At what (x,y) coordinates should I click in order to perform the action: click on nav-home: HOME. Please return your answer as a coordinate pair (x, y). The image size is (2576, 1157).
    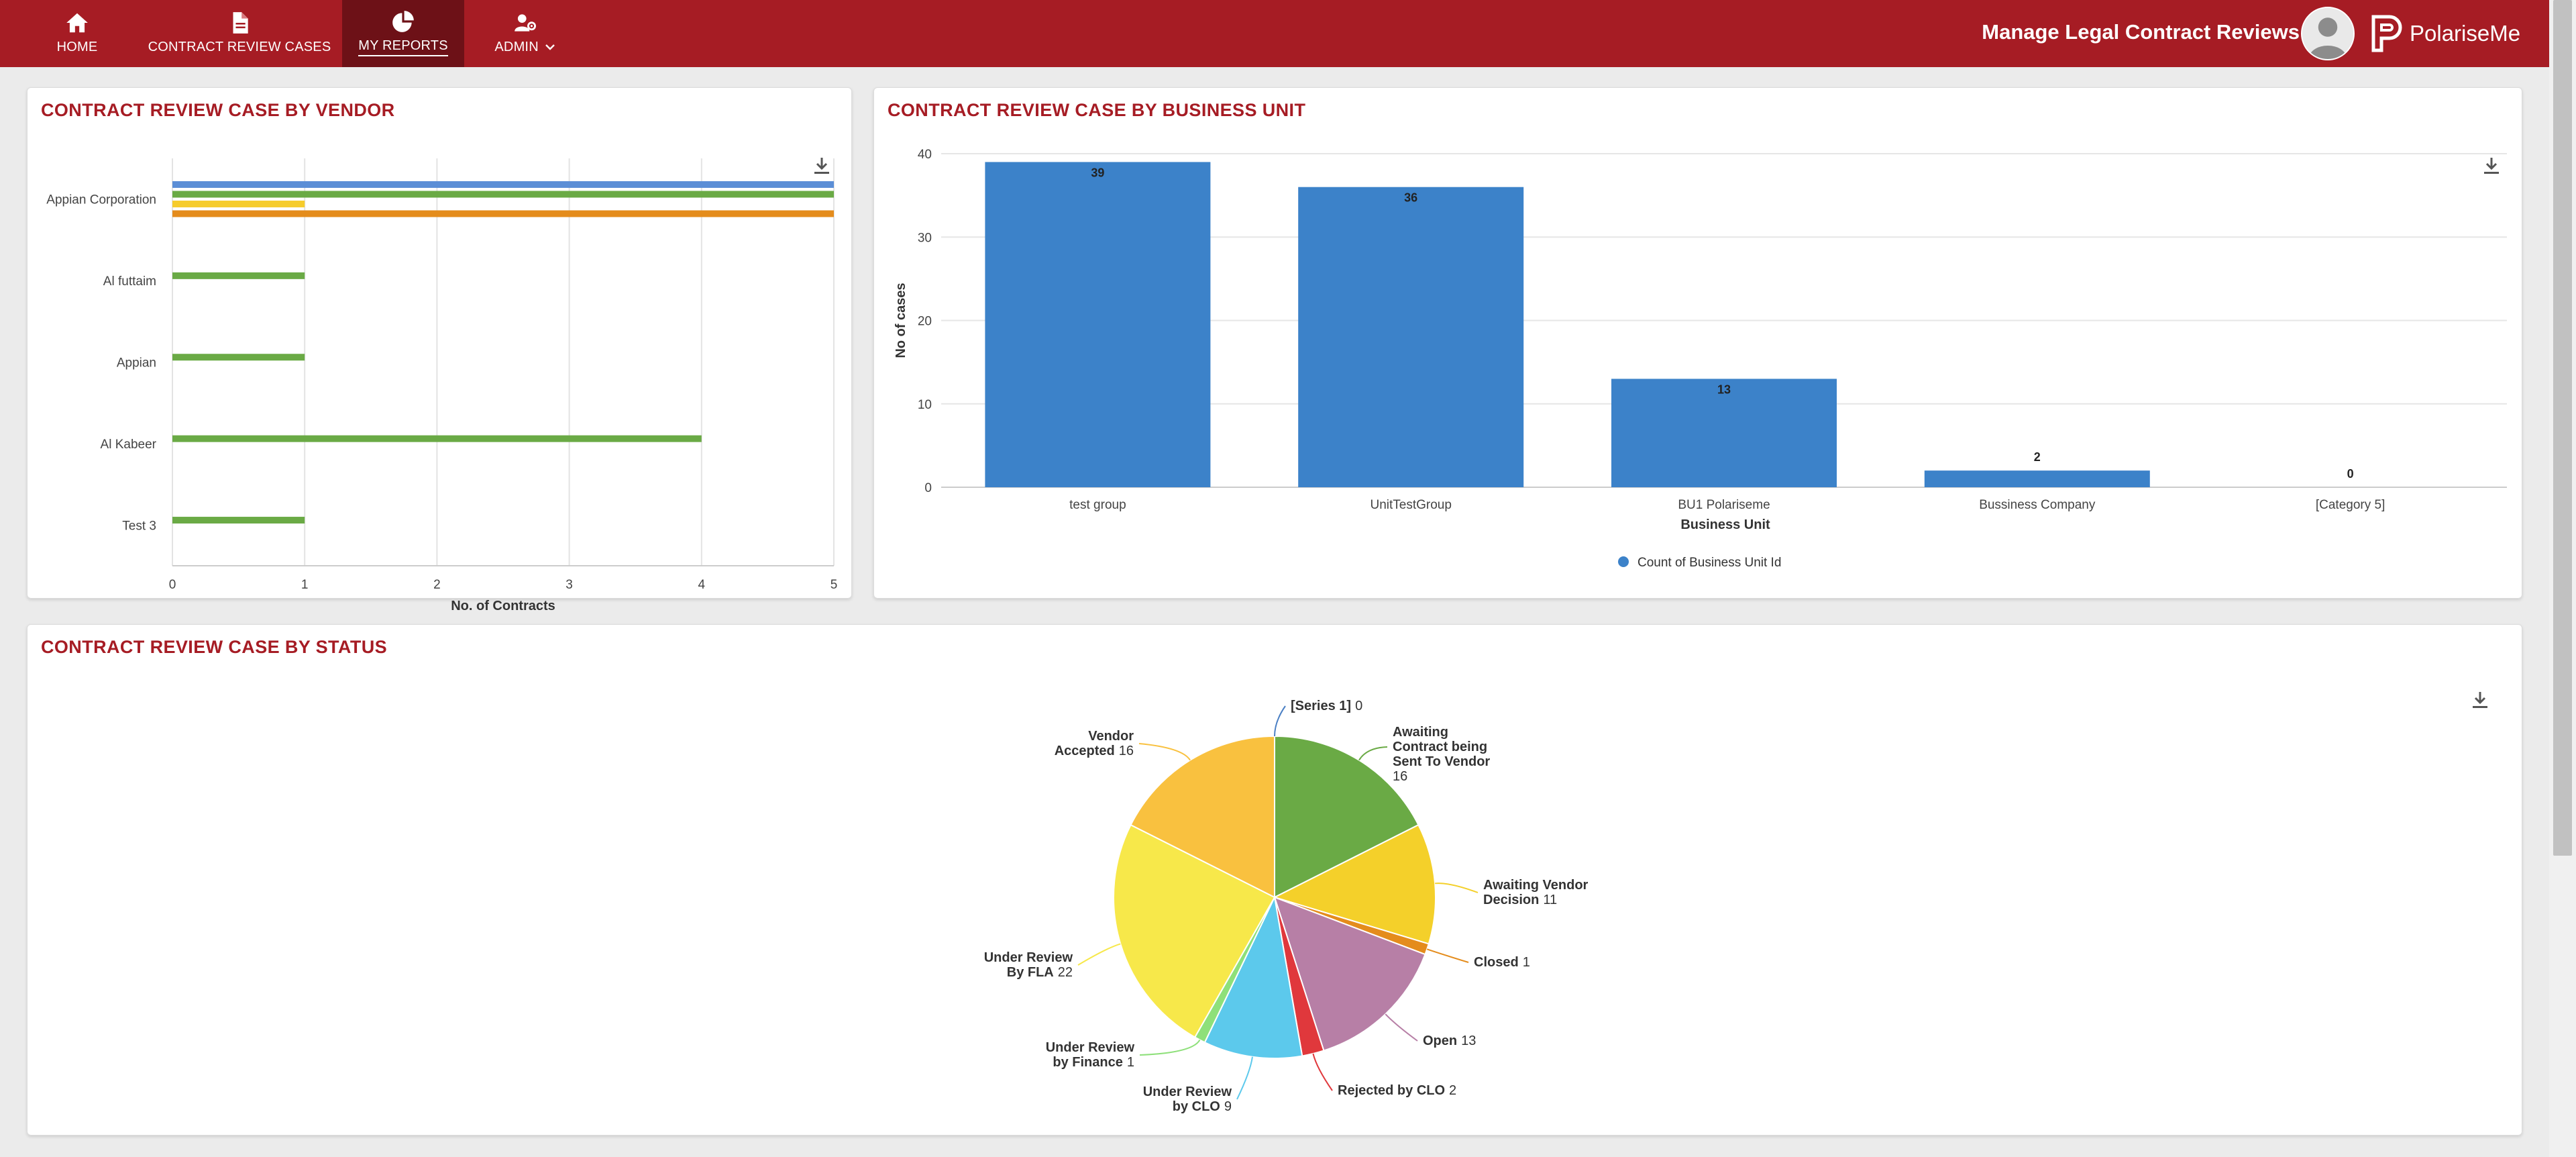
    Looking at the image, I should click on (77, 33).